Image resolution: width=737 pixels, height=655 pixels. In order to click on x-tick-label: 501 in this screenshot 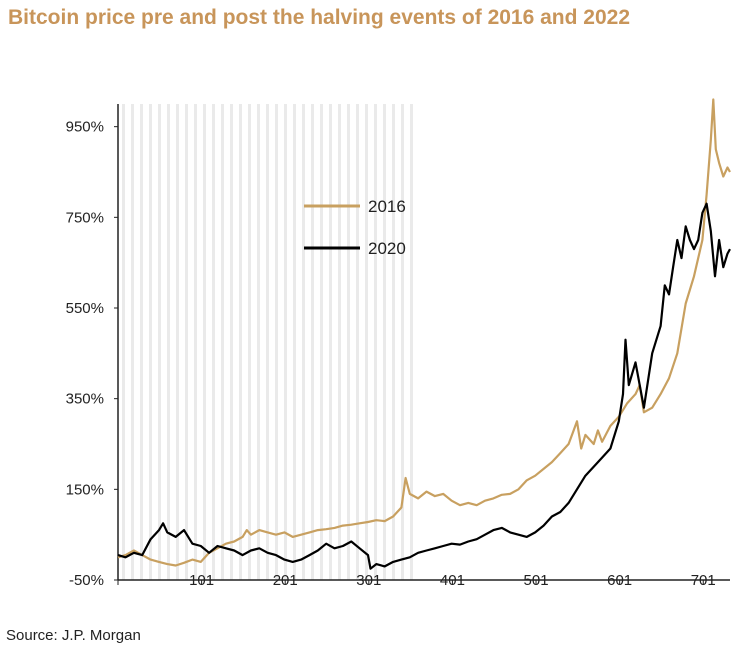, I will do `click(536, 580)`.